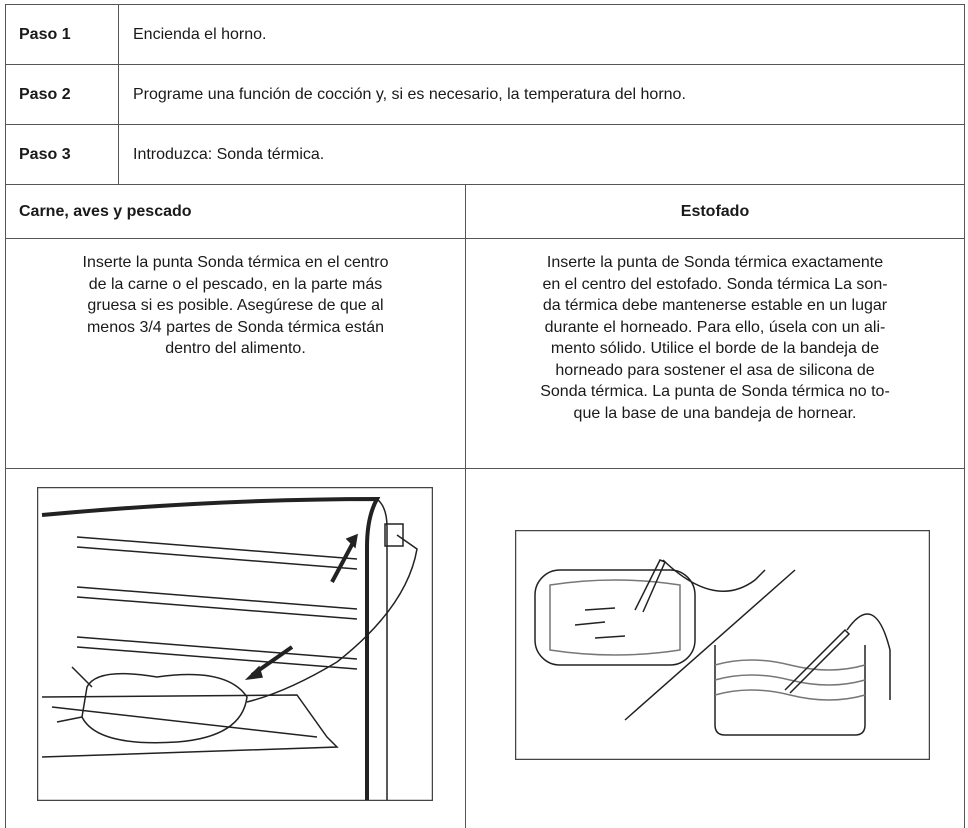 The height and width of the screenshot is (828, 968). I want to click on text-line: que la base de una bandeja de hornear., so click(715, 413).